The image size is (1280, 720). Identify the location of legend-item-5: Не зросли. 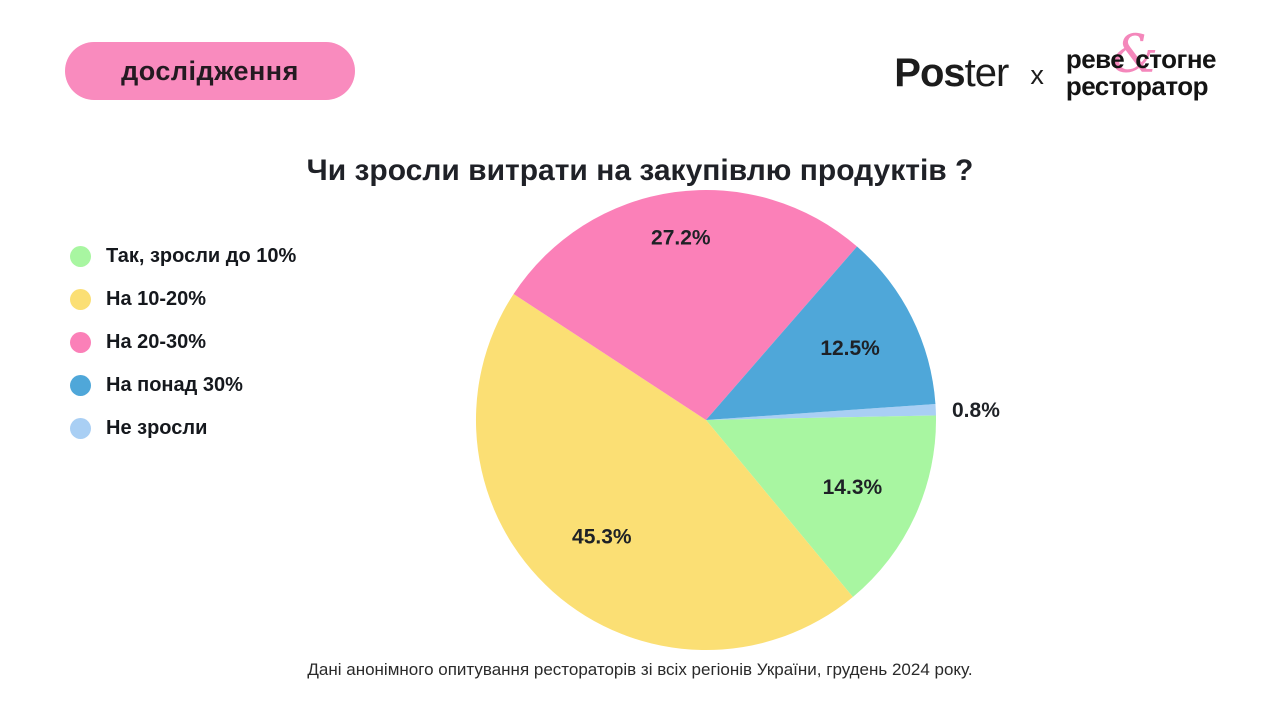
(183, 428).